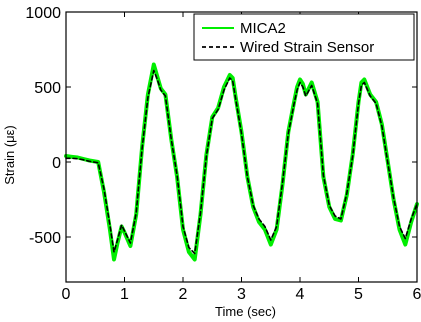  What do you see at coordinates (300, 294) in the screenshot?
I see `x-tick-label: 4` at bounding box center [300, 294].